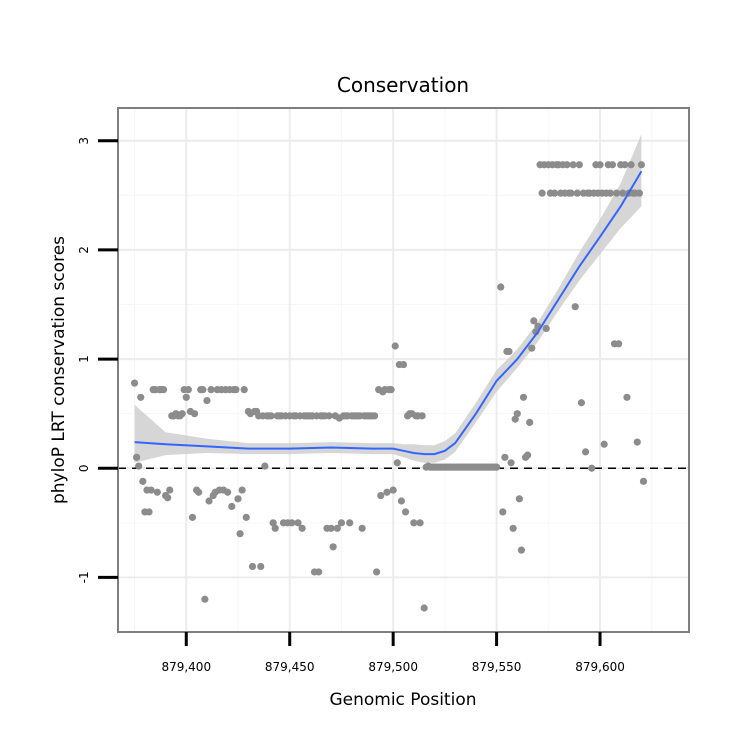 The height and width of the screenshot is (750, 750). What do you see at coordinates (84, 577) in the screenshot?
I see `y-tick-label: -1` at bounding box center [84, 577].